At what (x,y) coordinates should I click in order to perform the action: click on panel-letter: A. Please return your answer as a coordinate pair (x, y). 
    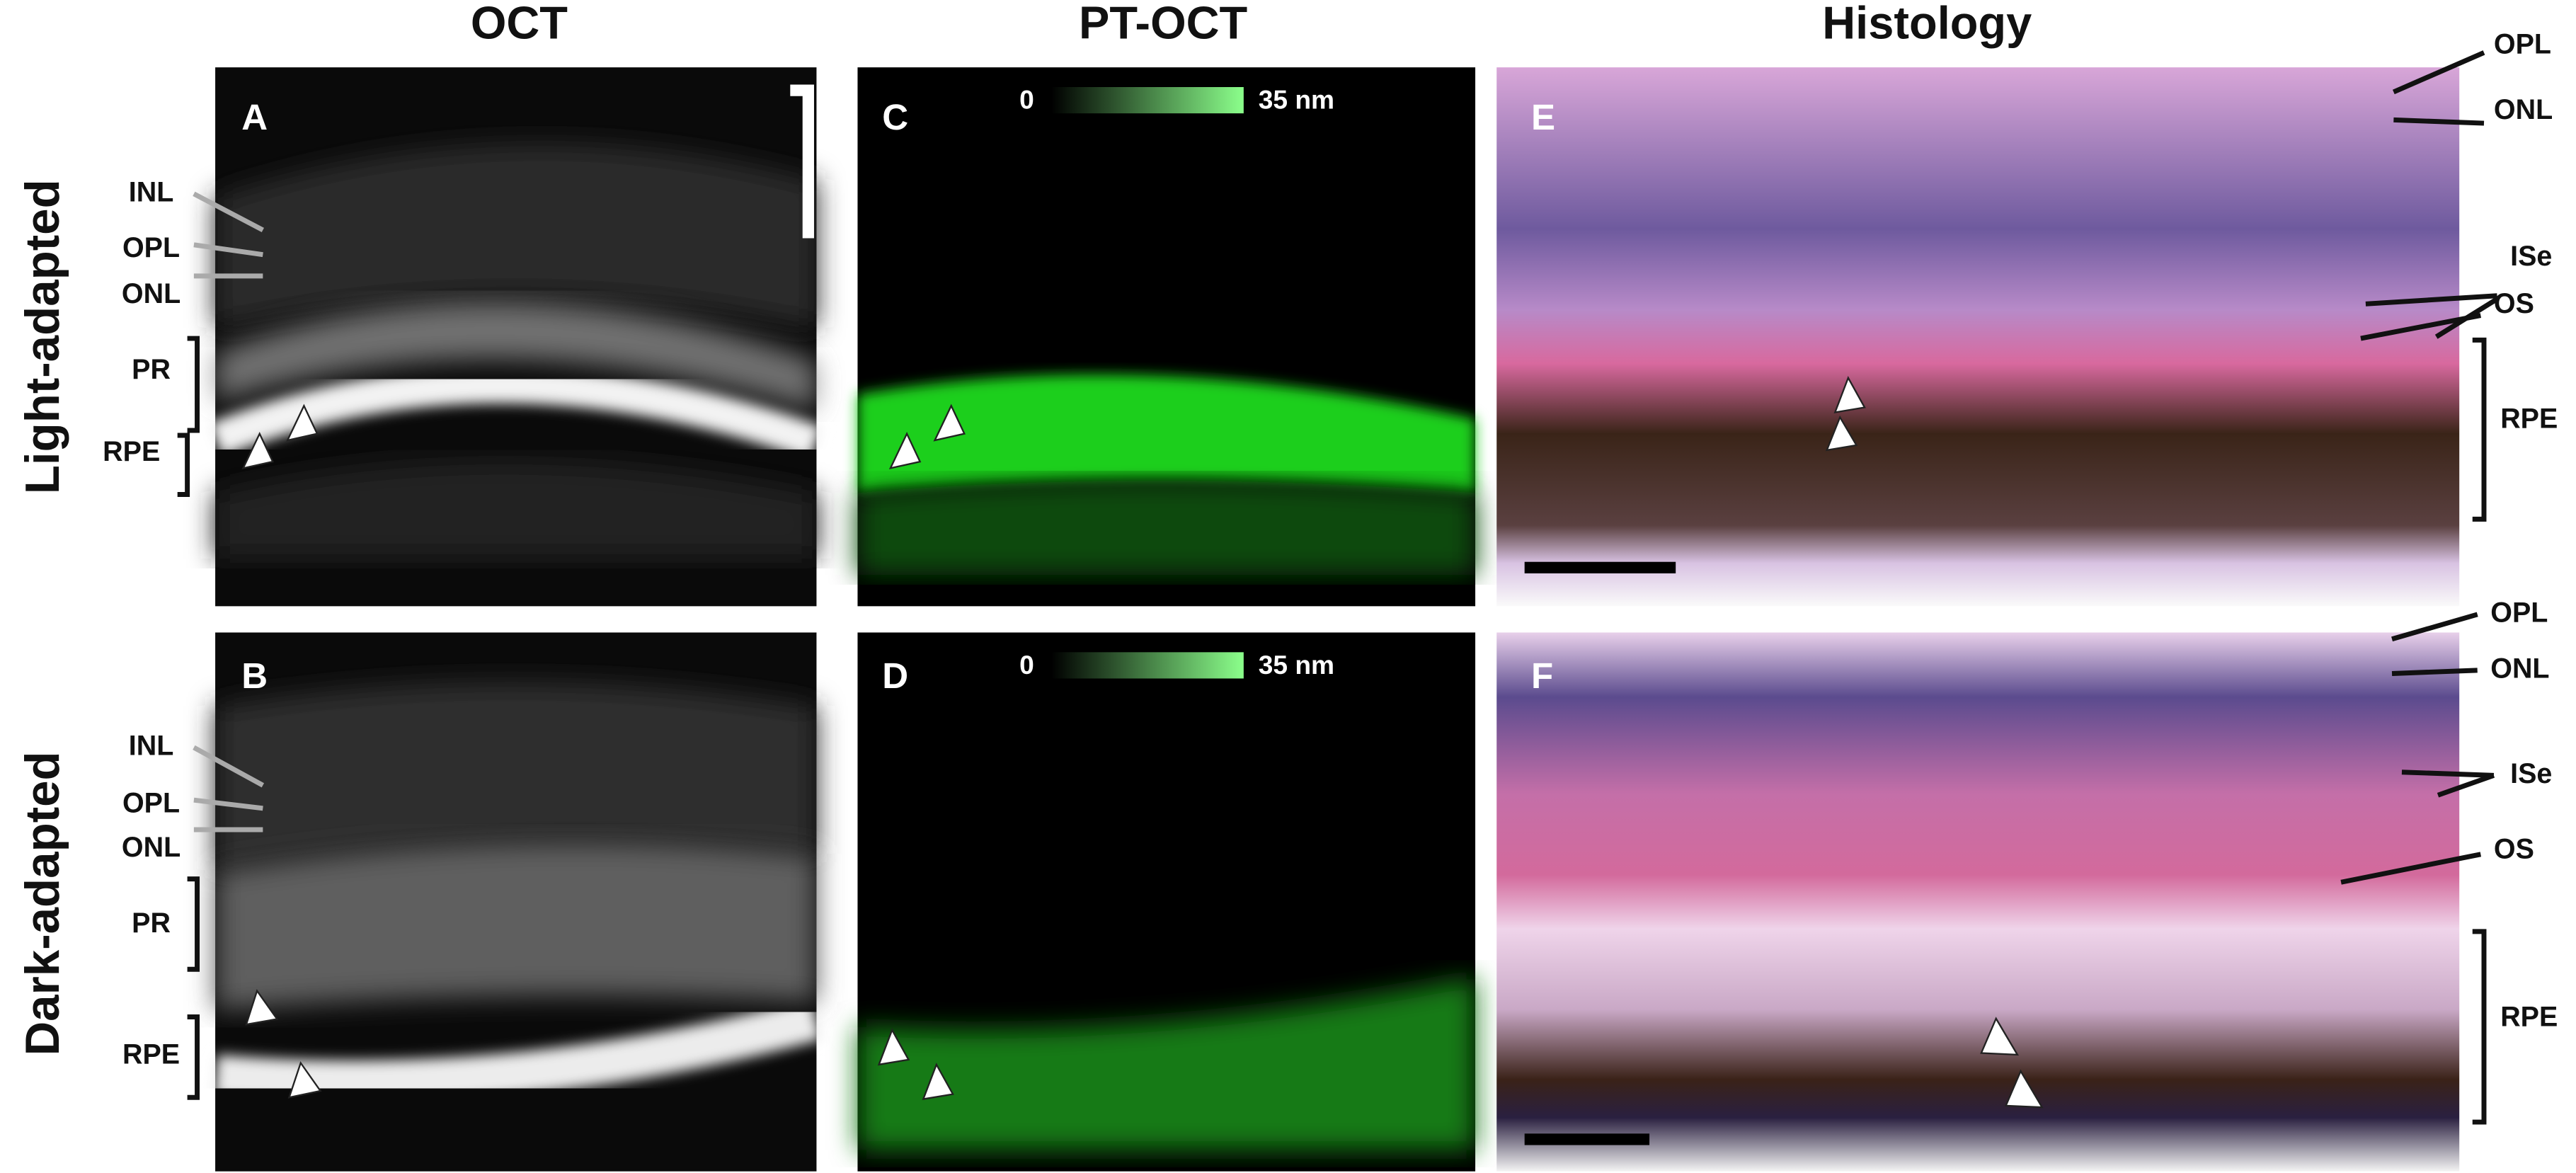
    Looking at the image, I should click on (254, 117).